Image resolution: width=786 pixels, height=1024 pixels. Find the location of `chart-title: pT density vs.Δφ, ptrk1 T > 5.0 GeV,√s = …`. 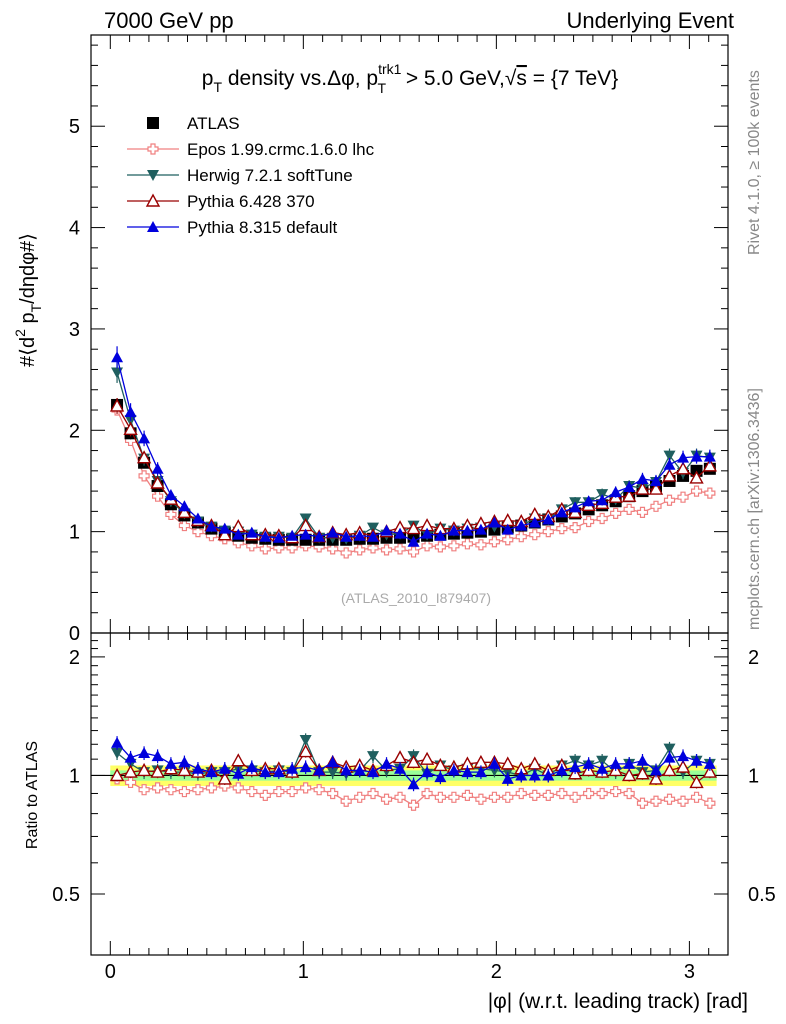

chart-title: pT density vs.Δφ, ptrk1 T > 5.0 GeV,√s = … is located at coordinates (410, 78).